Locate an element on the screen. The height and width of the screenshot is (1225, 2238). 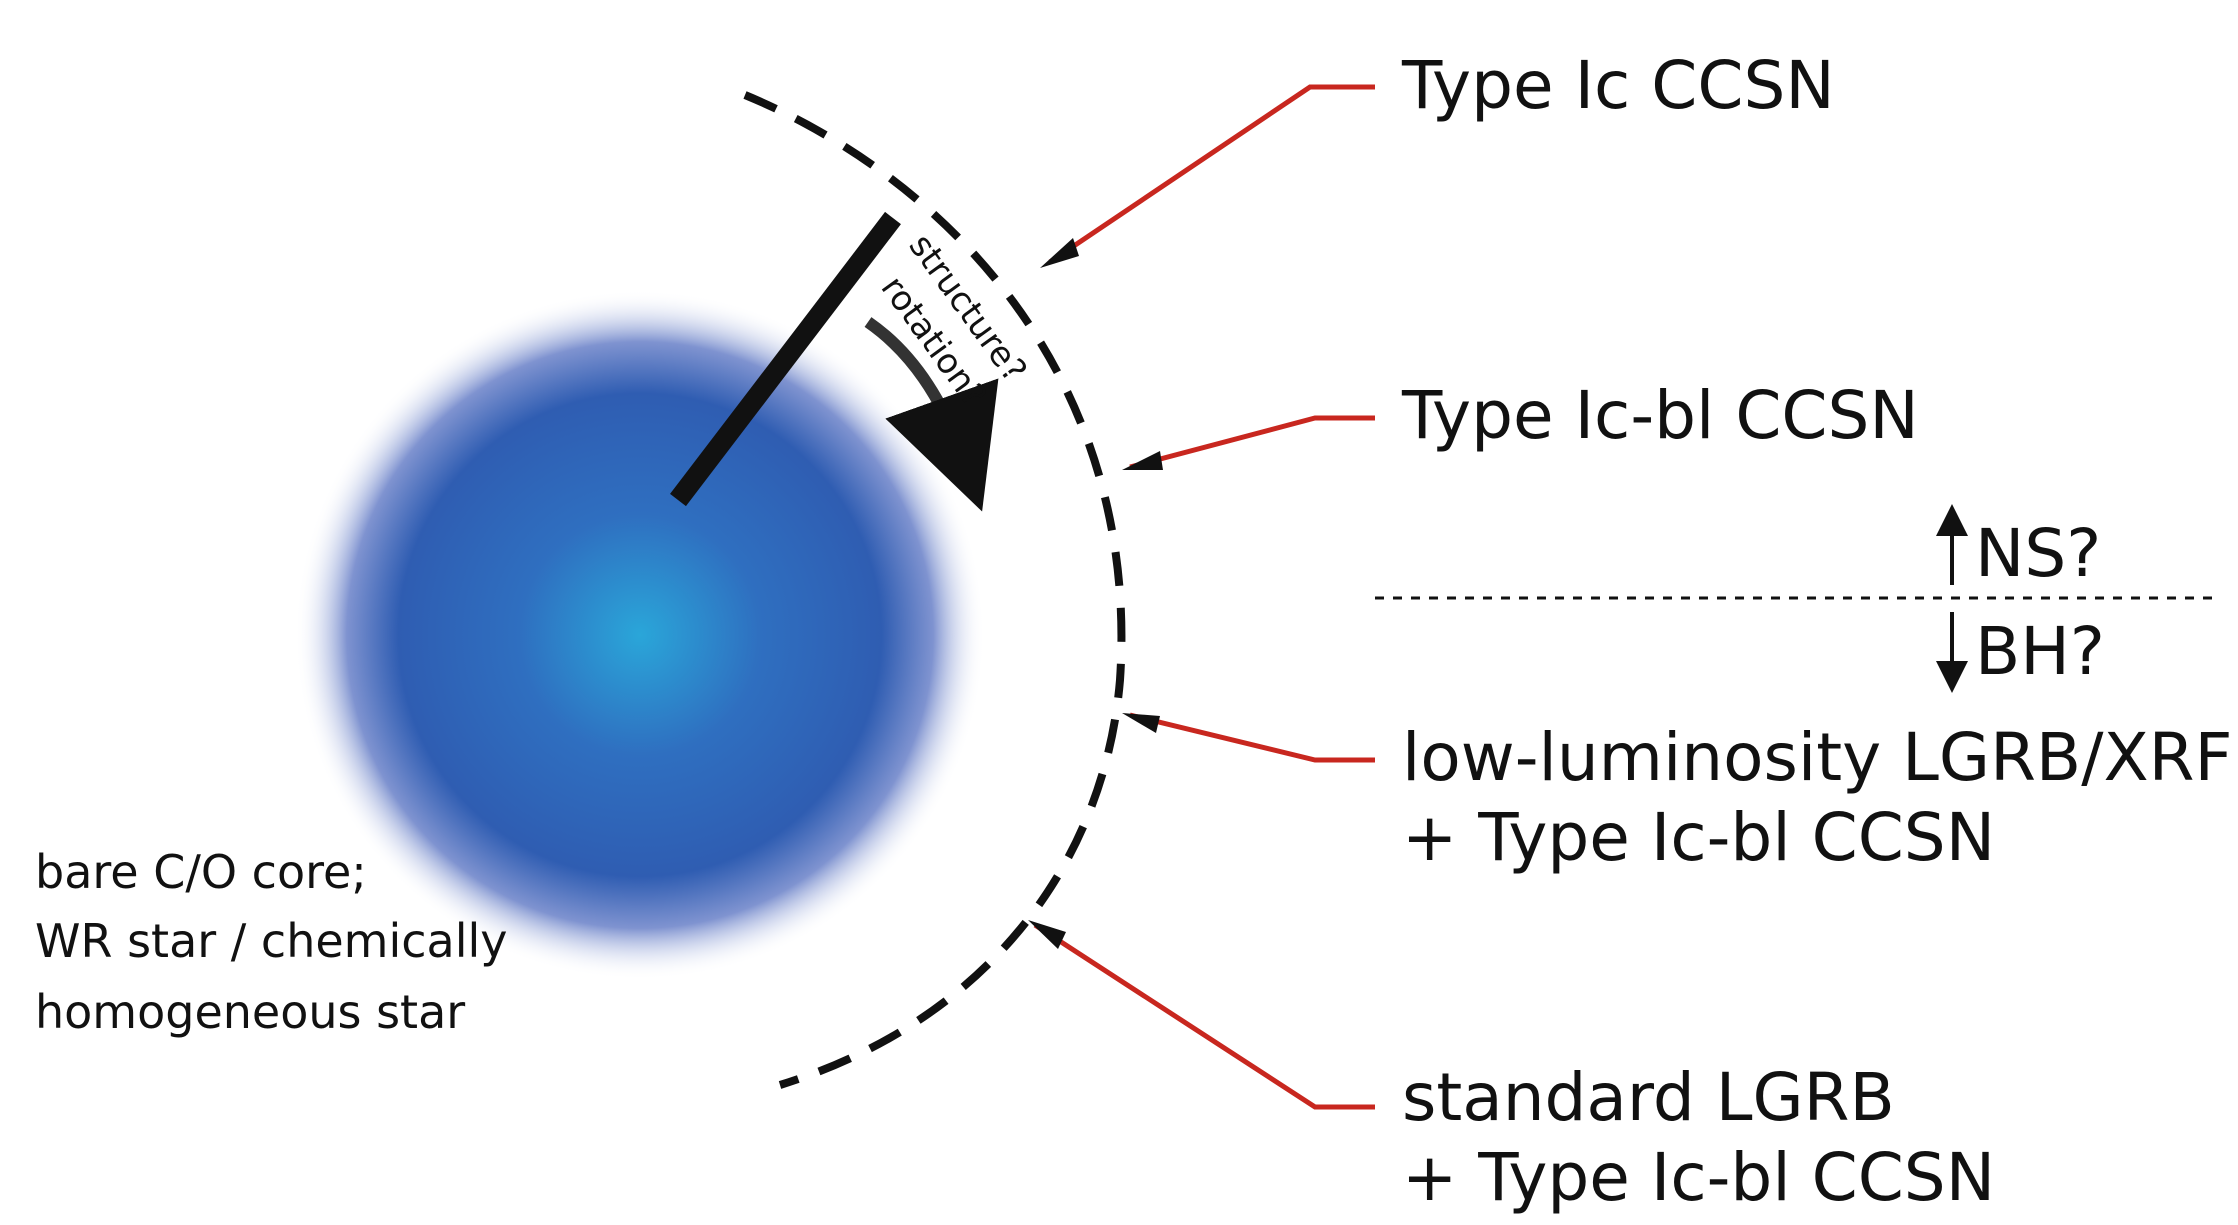
arc-arrowheads is located at coordinates (1095, 593).